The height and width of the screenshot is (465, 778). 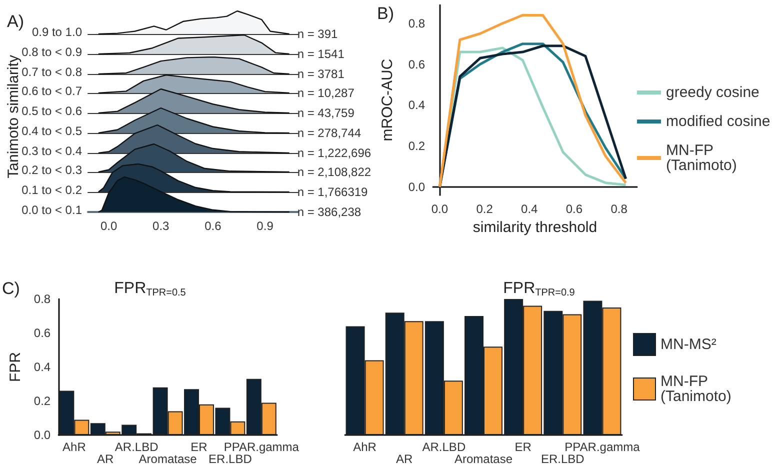 I want to click on legend-label: MN-MS², so click(x=688, y=344).